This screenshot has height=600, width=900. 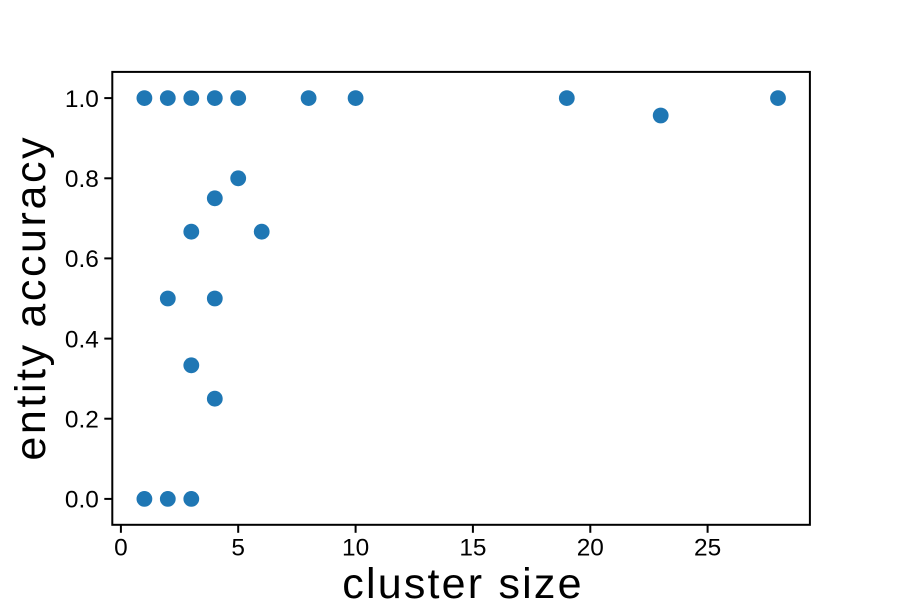 What do you see at coordinates (82, 179) in the screenshot?
I see `svg-text: 0.8` at bounding box center [82, 179].